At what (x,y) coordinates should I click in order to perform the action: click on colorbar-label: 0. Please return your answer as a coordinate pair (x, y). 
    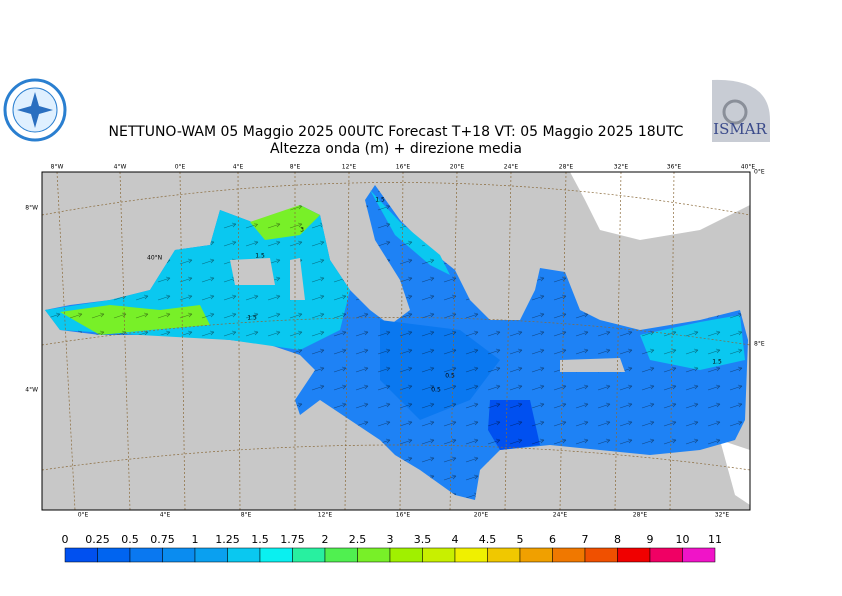
    Looking at the image, I should click on (65, 539).